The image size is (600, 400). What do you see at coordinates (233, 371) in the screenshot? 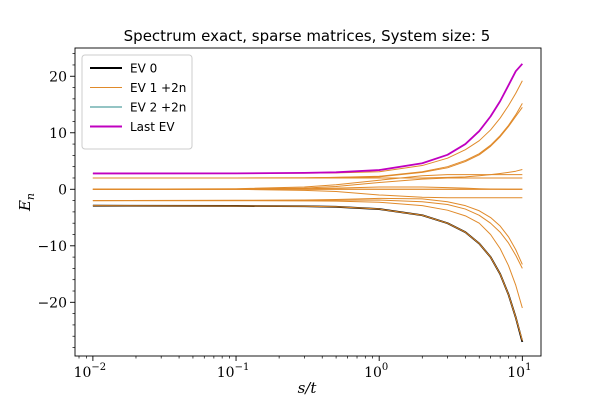
I see `x-tick-label: 10⁻¹` at bounding box center [233, 371].